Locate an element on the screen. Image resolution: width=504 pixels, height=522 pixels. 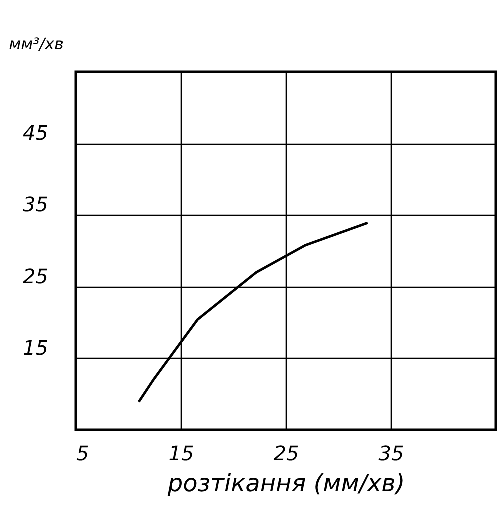
x-tick-label: 35 is located at coordinates (391, 454).